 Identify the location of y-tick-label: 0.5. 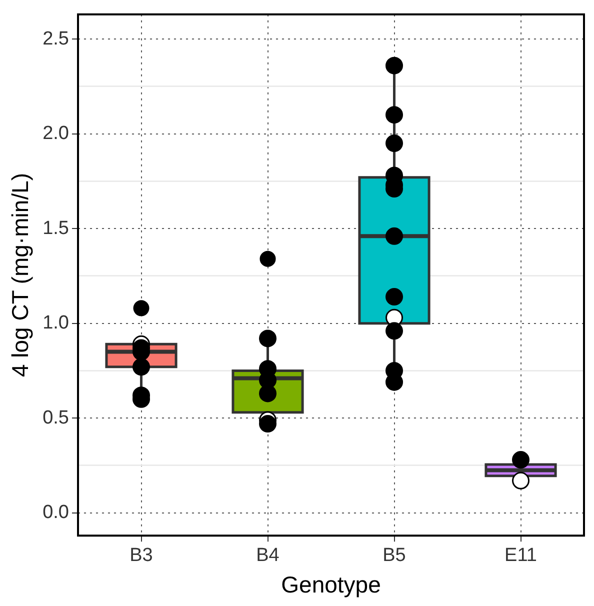
(56, 417).